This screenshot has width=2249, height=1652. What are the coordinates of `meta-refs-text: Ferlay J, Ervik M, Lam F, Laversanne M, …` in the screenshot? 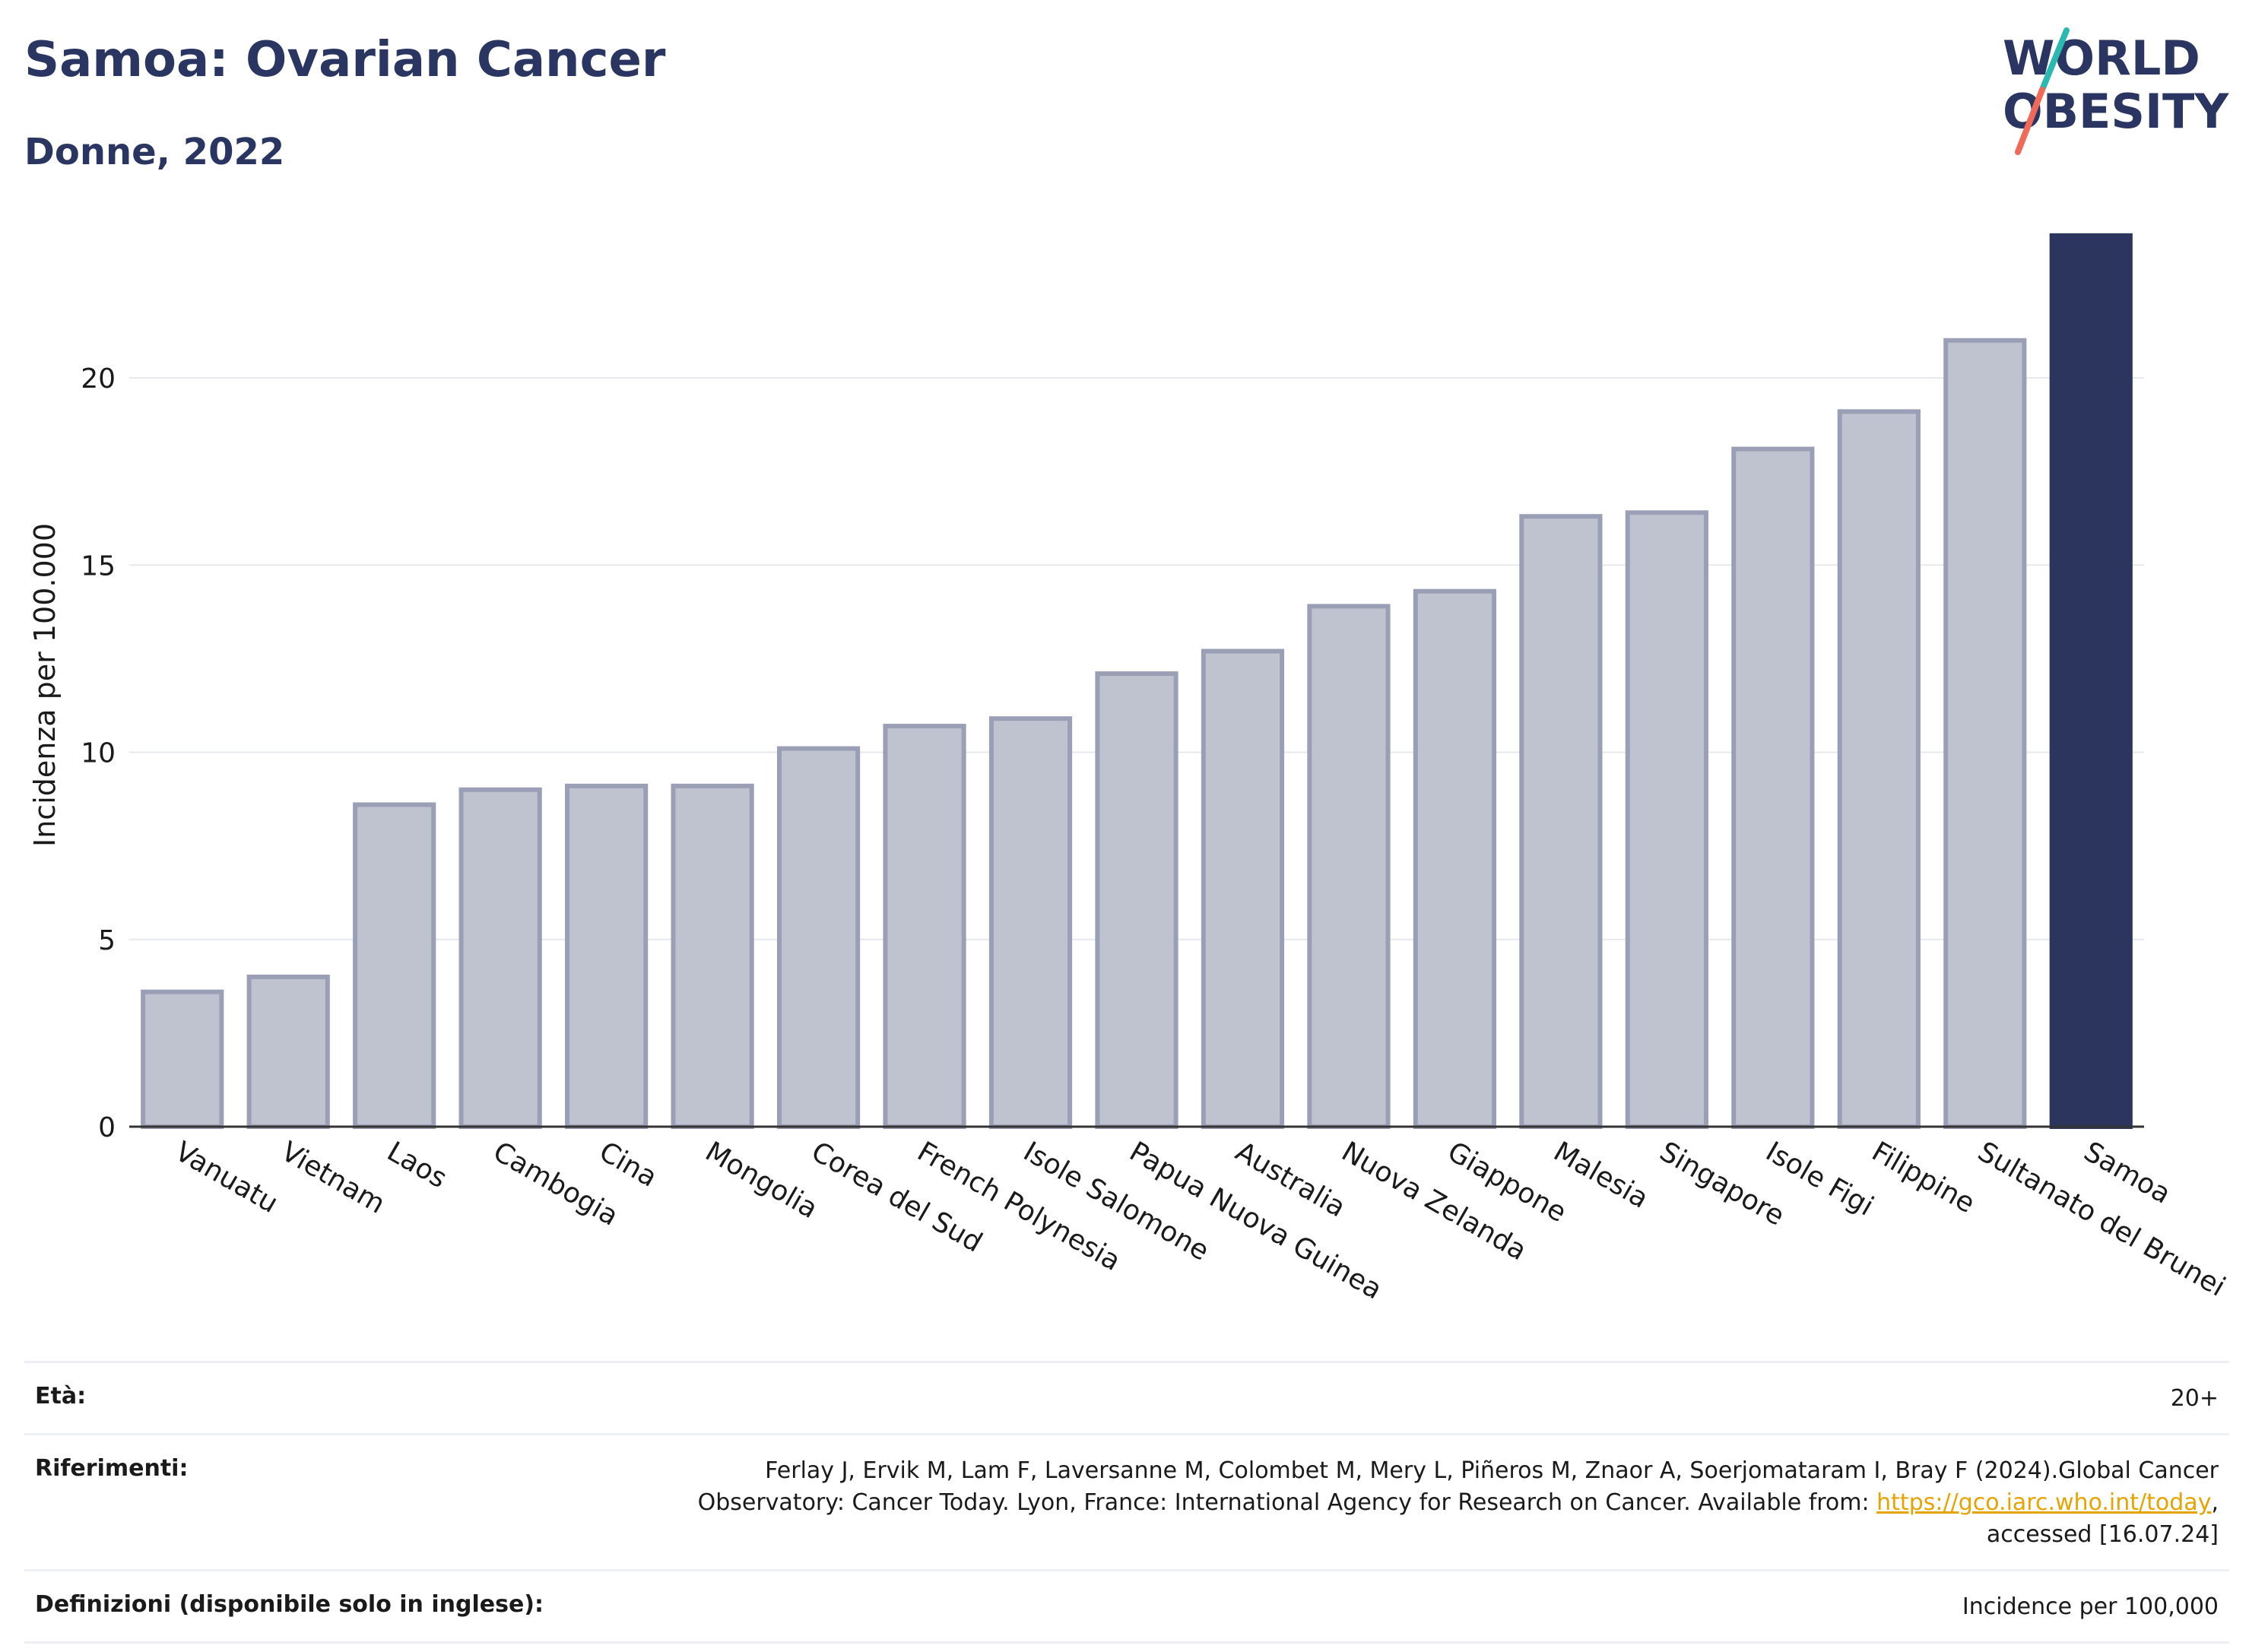 It's located at (1458, 1486).